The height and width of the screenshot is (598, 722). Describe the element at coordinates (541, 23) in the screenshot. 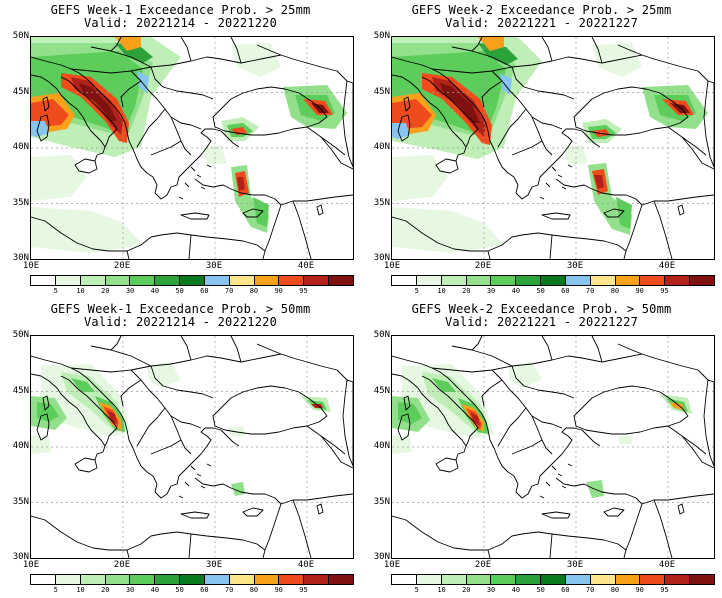

I see `panel-valid-dates: Valid: 20221221 - 20221227` at that location.